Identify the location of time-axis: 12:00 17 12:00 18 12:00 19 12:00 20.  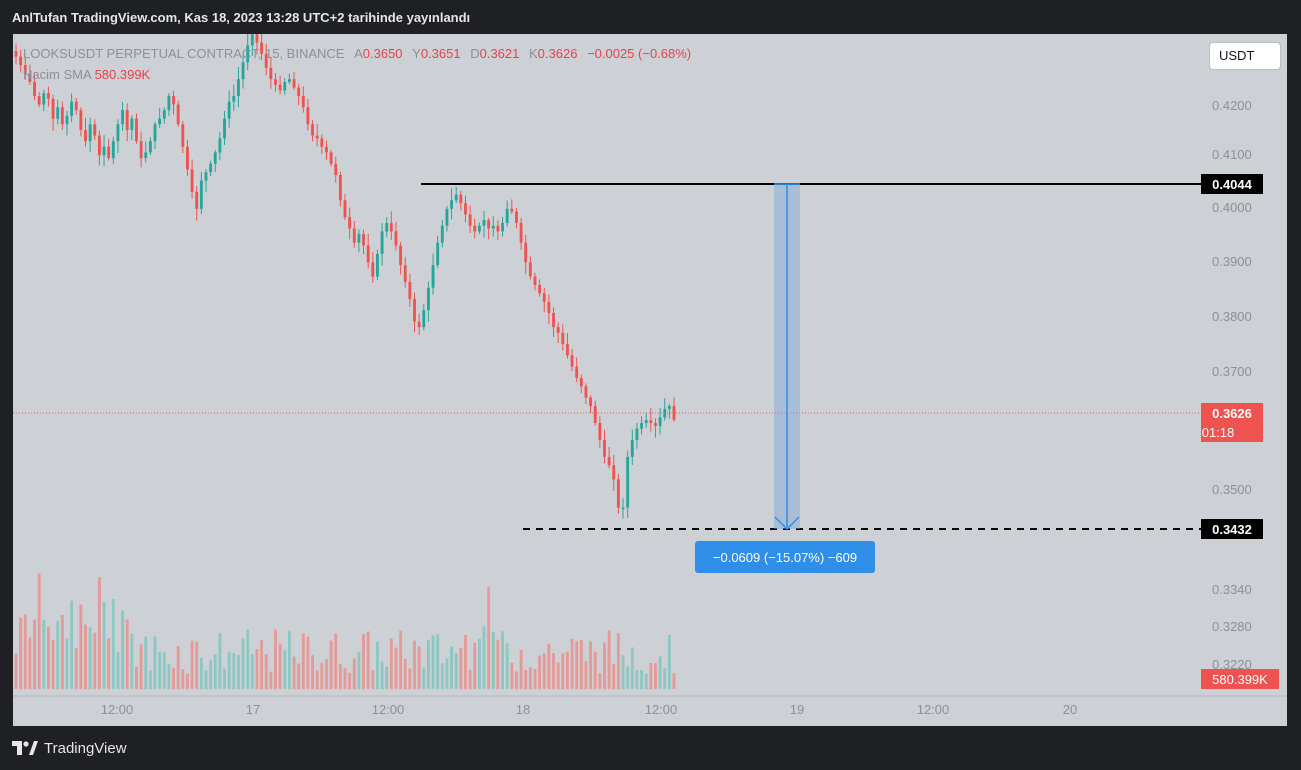
(650, 706).